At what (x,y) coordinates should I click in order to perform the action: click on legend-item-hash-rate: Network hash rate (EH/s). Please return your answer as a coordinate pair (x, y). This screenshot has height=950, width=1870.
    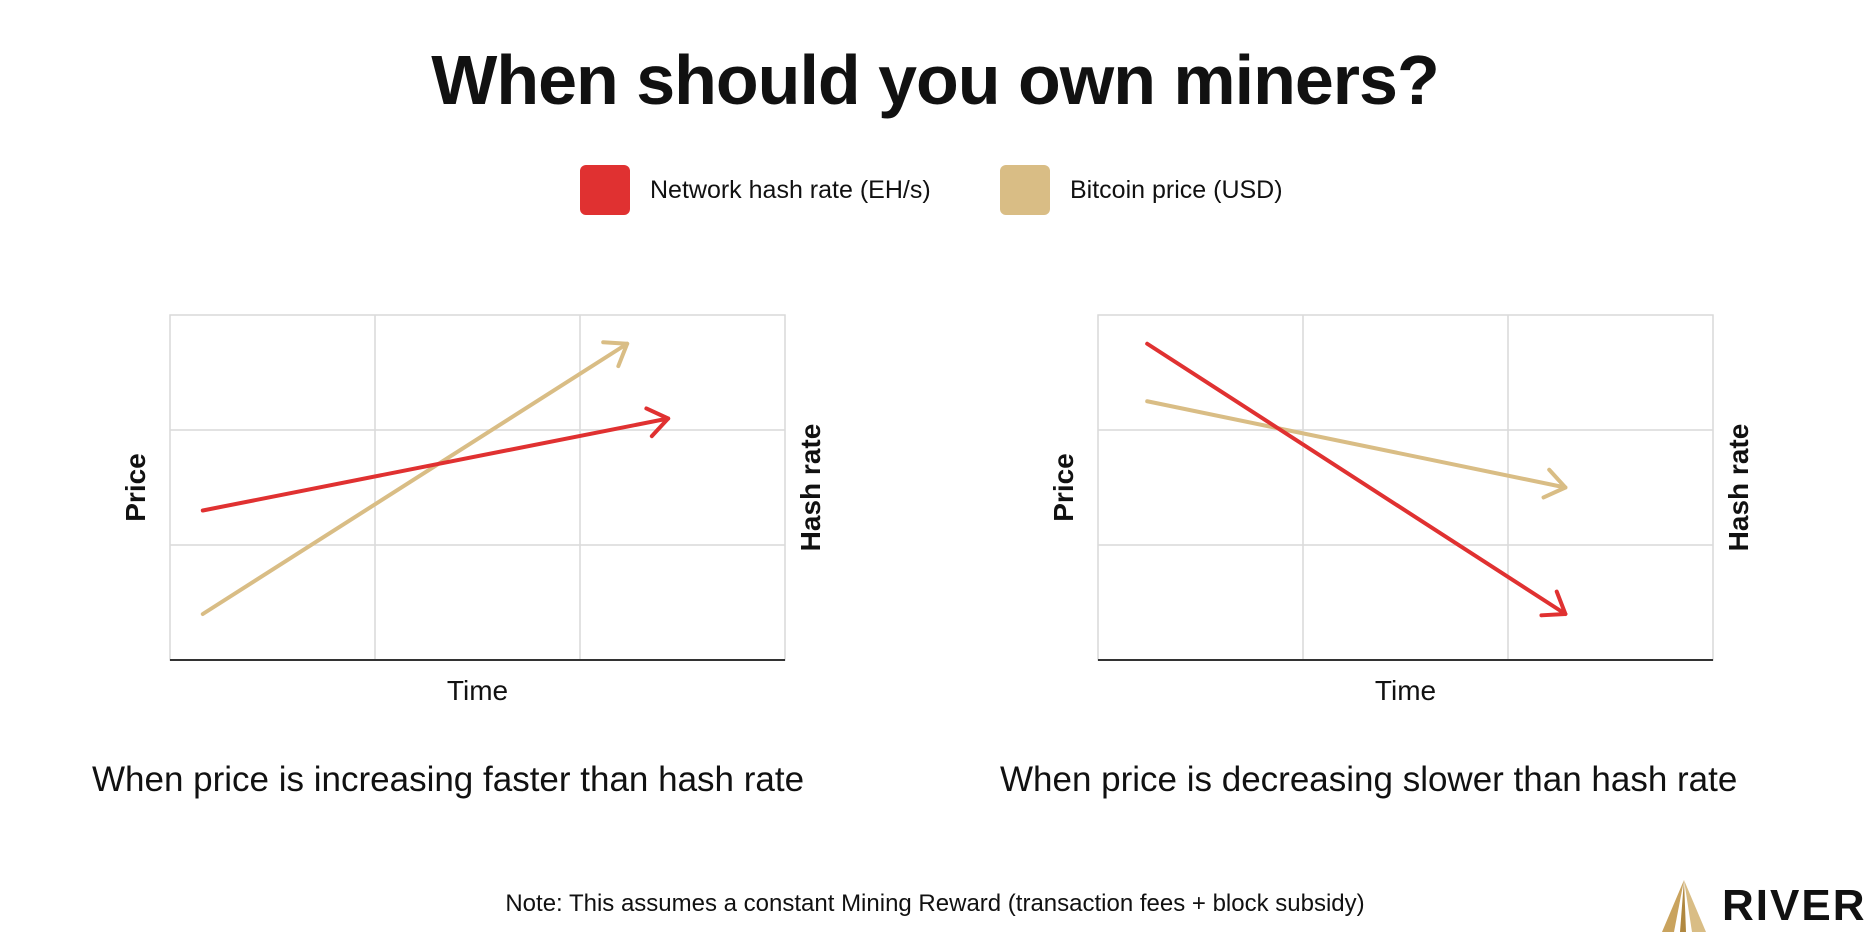
    Looking at the image, I should click on (755, 190).